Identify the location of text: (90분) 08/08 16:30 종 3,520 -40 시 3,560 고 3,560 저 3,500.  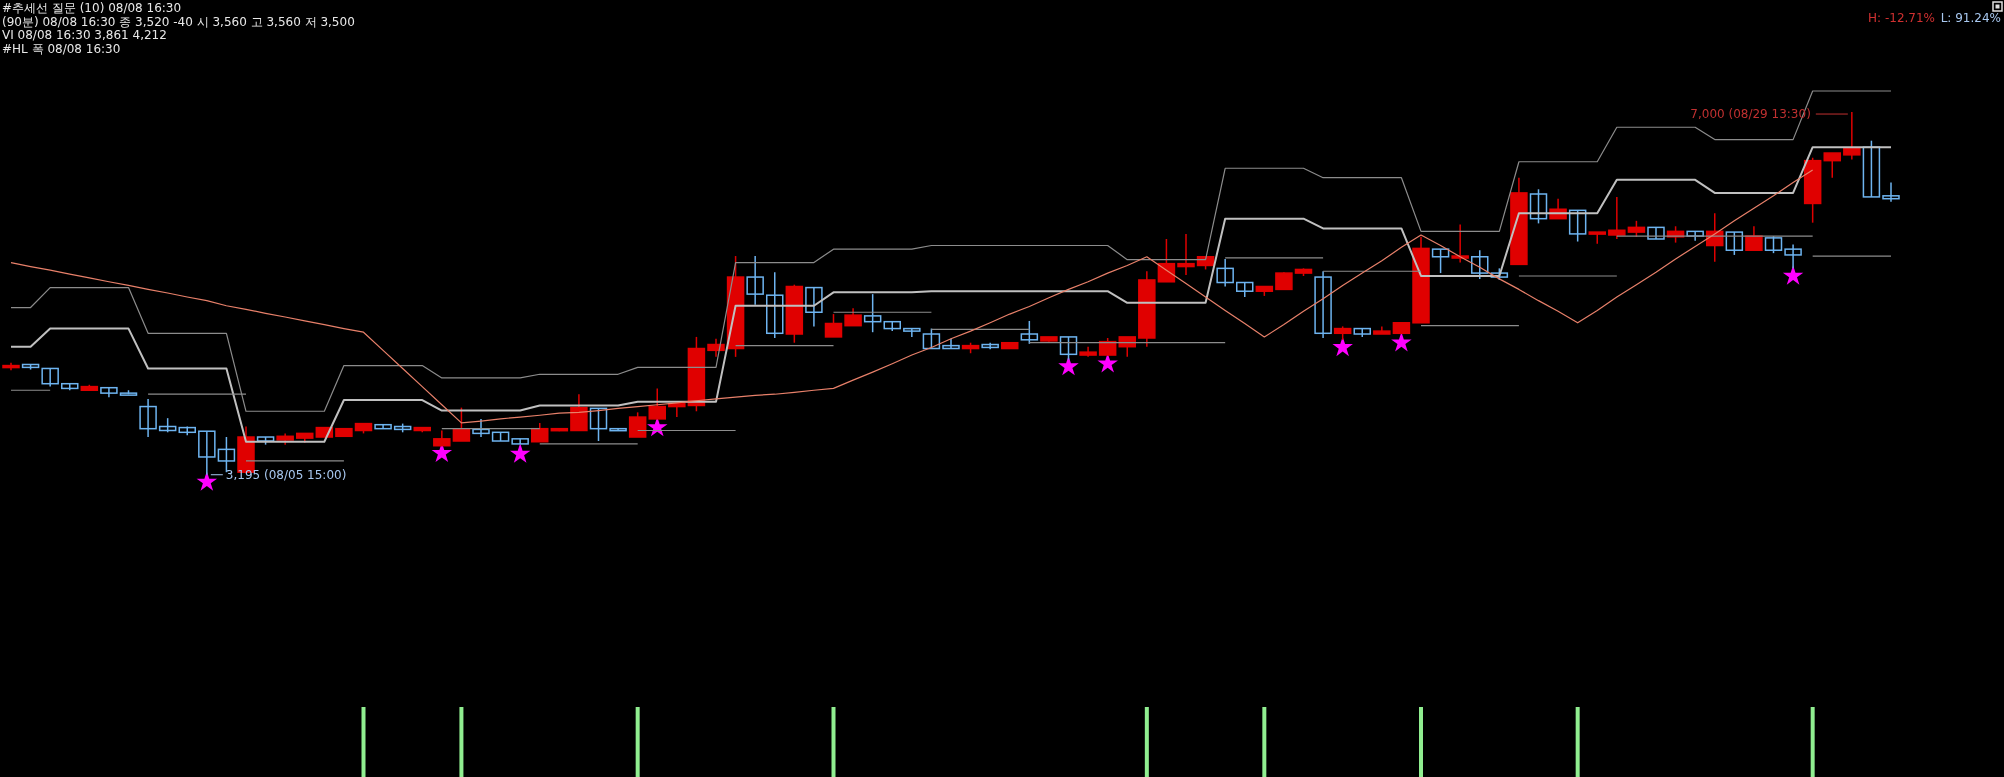
(178, 21).